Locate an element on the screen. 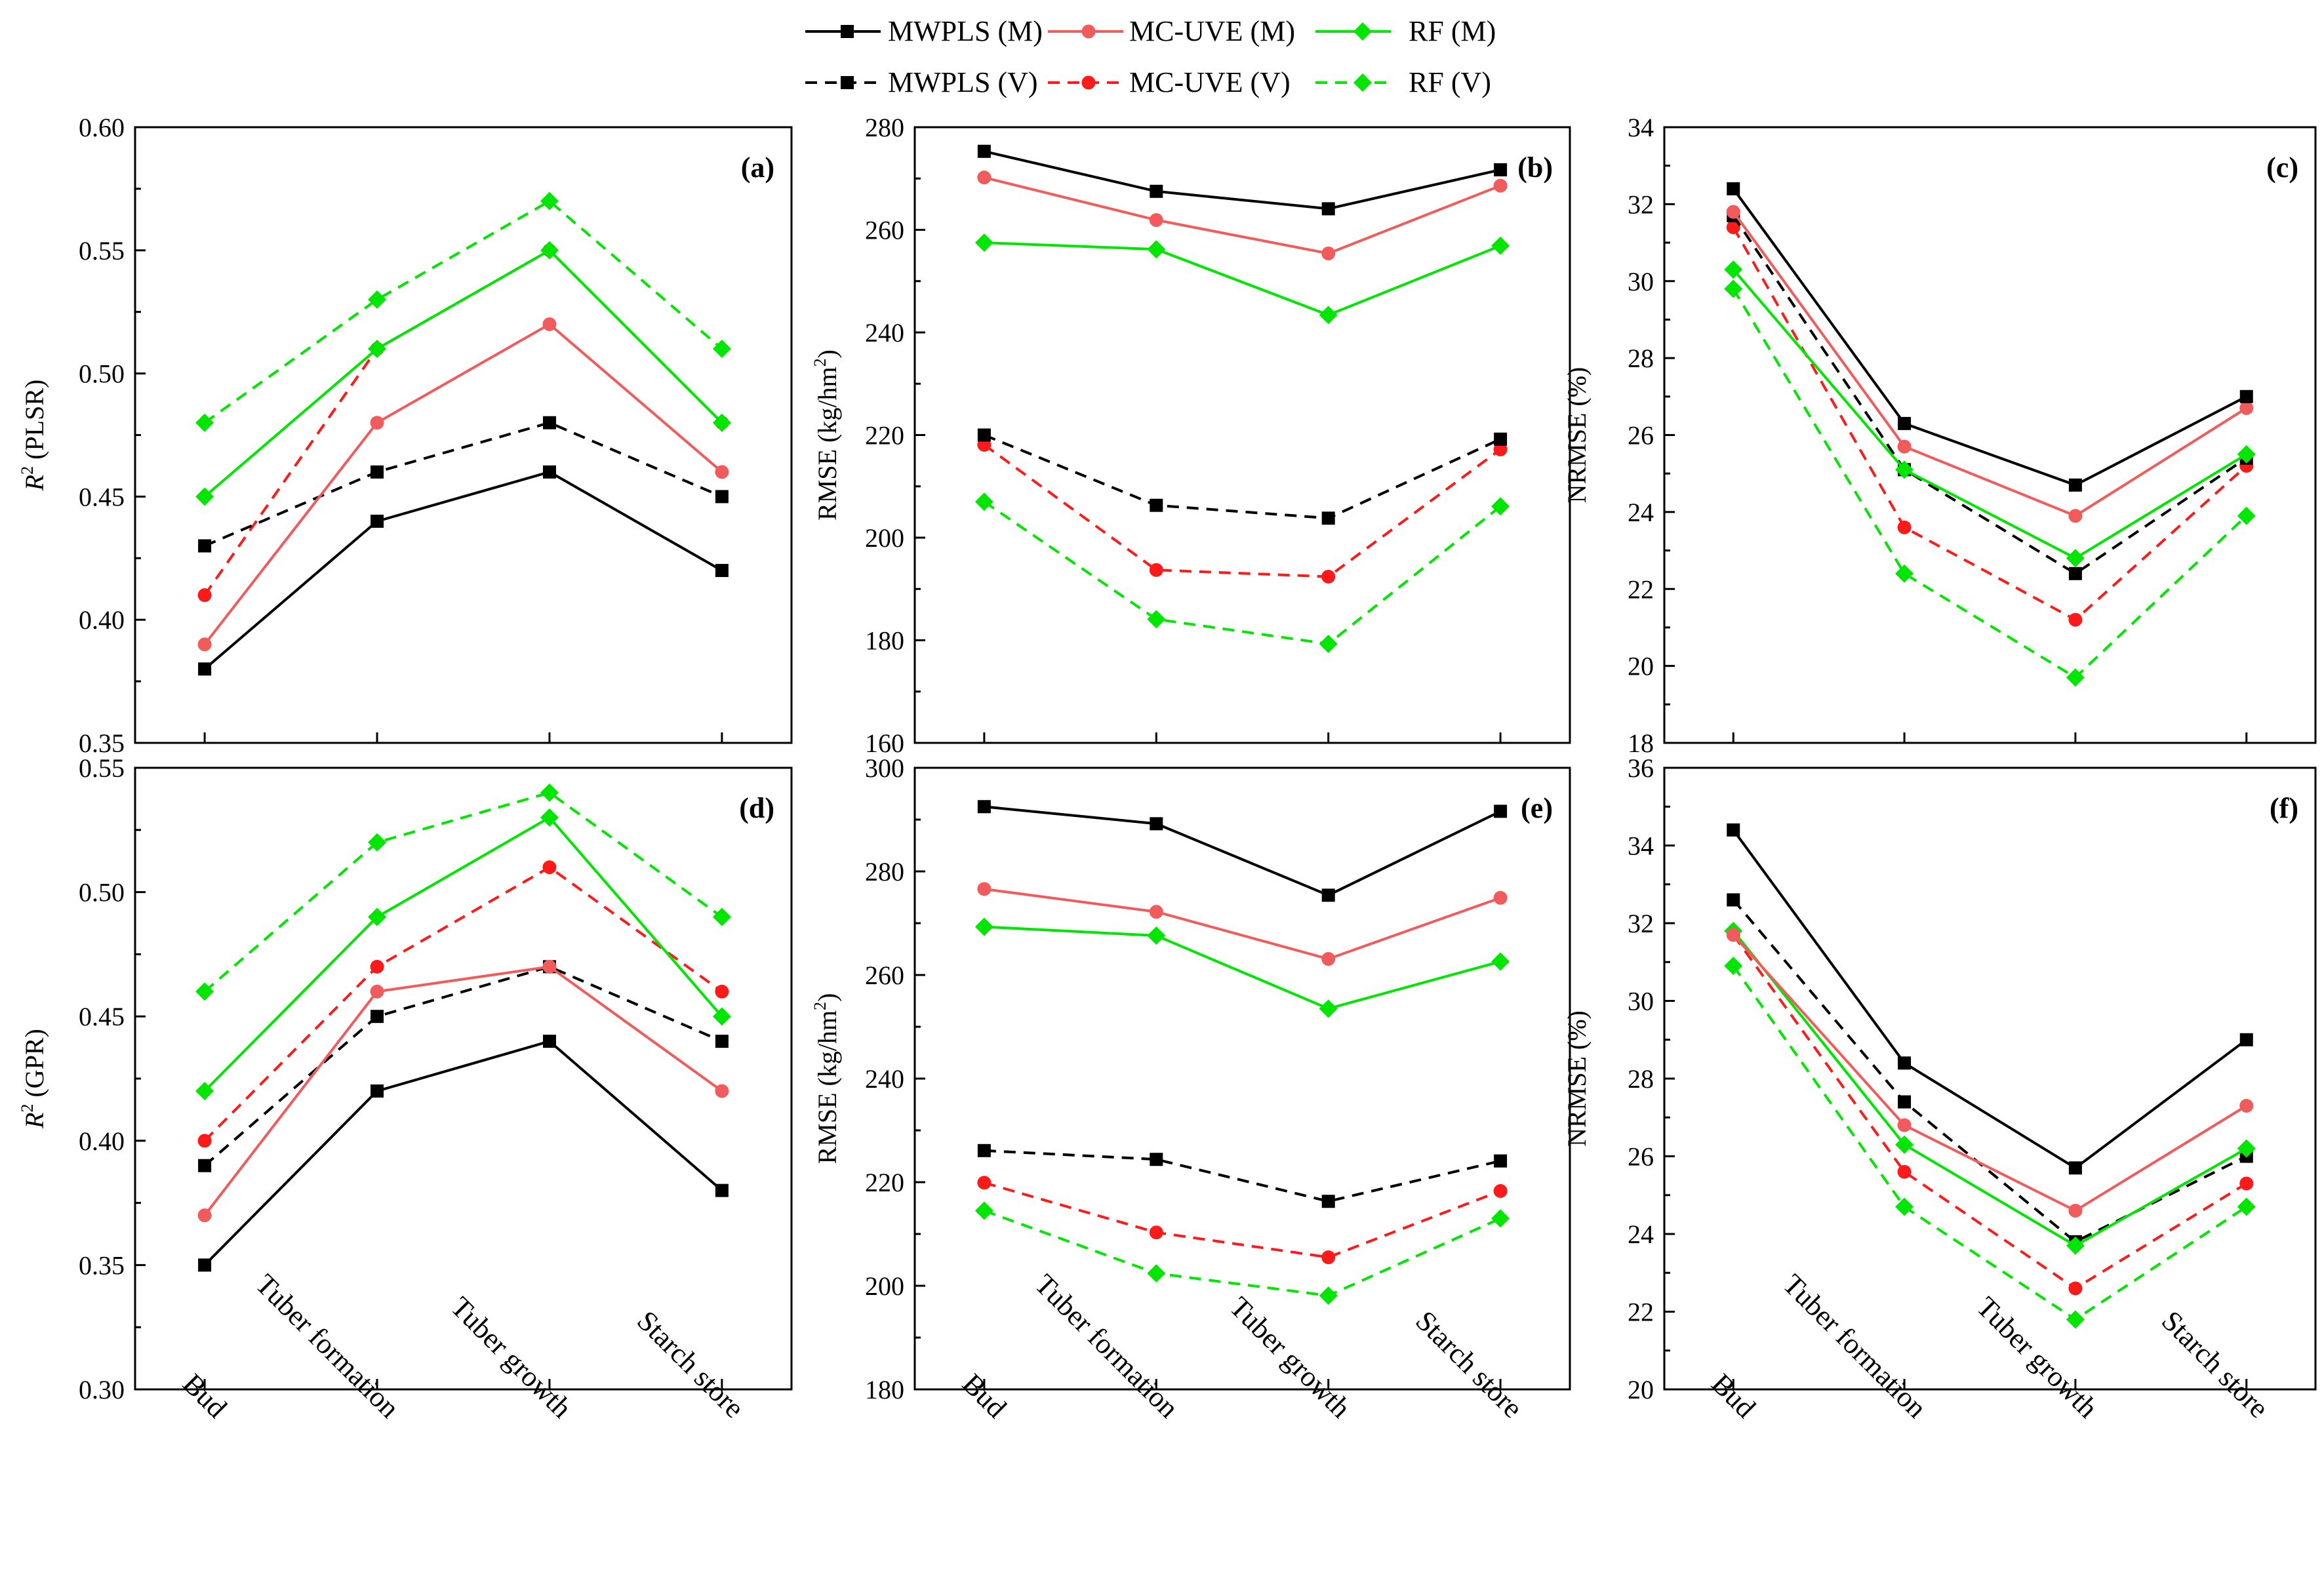 This screenshot has width=2324, height=1571. y-tick-label: 34 is located at coordinates (1641, 846).